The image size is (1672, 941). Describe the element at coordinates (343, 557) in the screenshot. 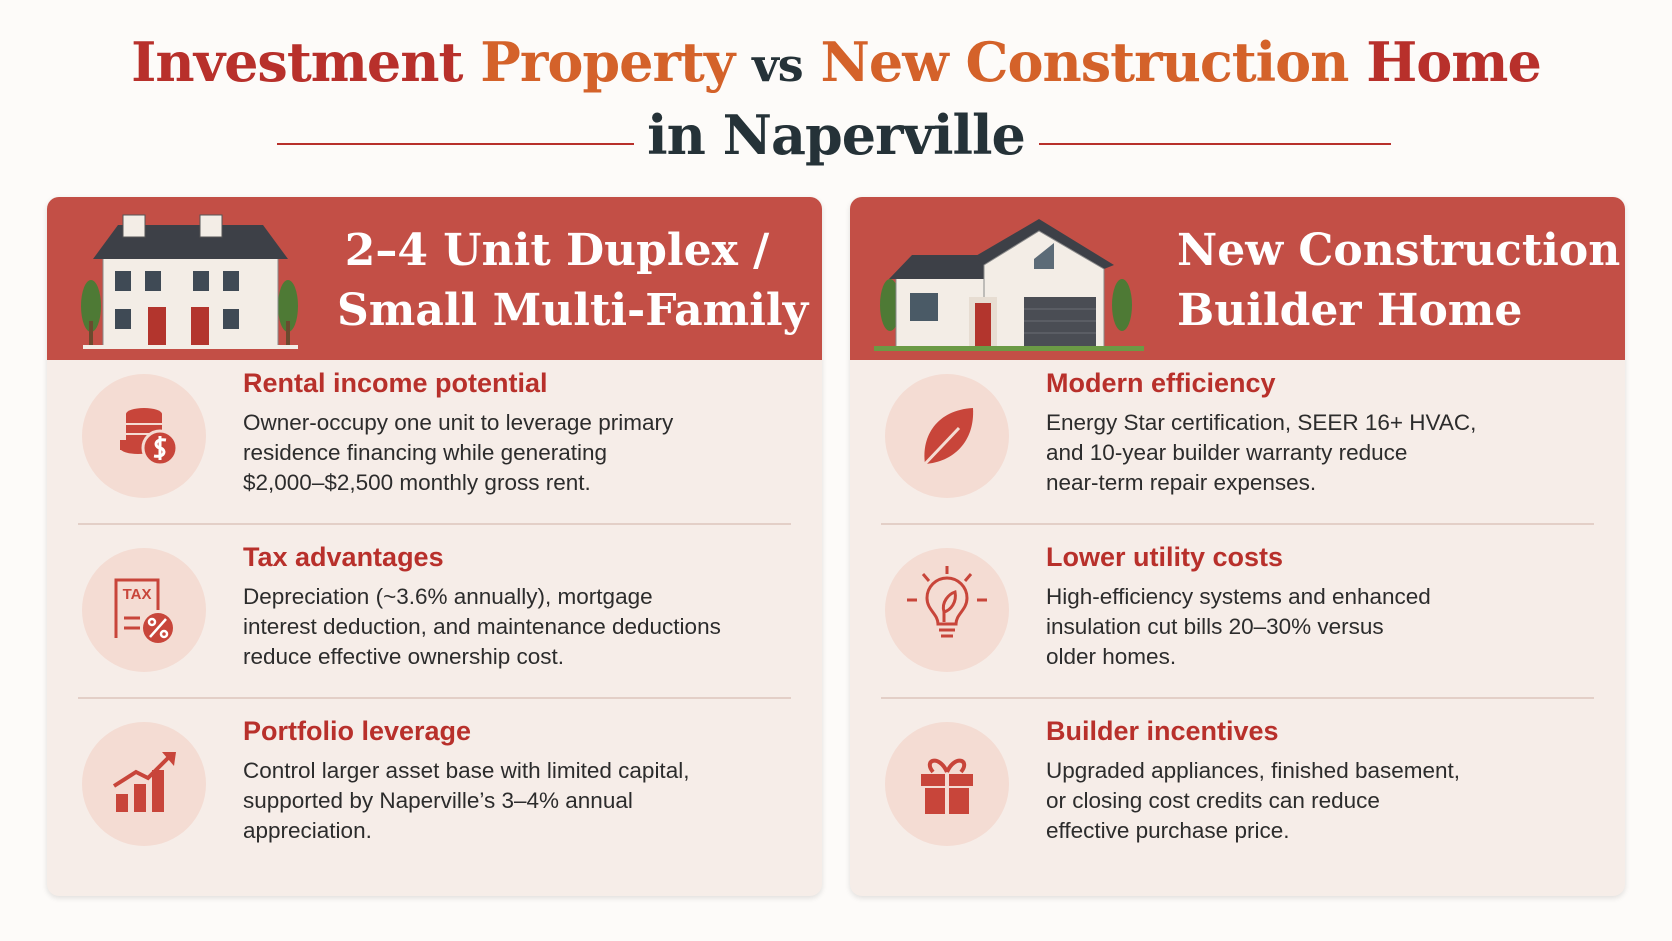

I see `item-title: Tax advantages` at that location.